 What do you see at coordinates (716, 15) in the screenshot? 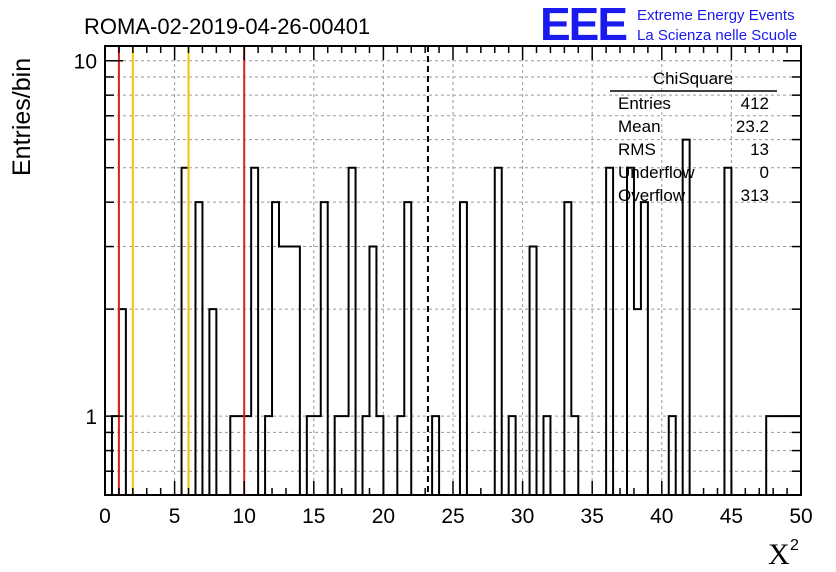
I see `logo-line1: Extreme Energy Events` at bounding box center [716, 15].